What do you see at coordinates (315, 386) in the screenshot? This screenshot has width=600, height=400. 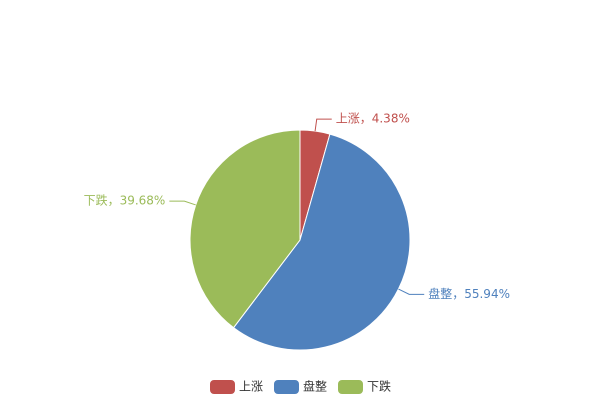 I see `legend-label: 盘整` at bounding box center [315, 386].